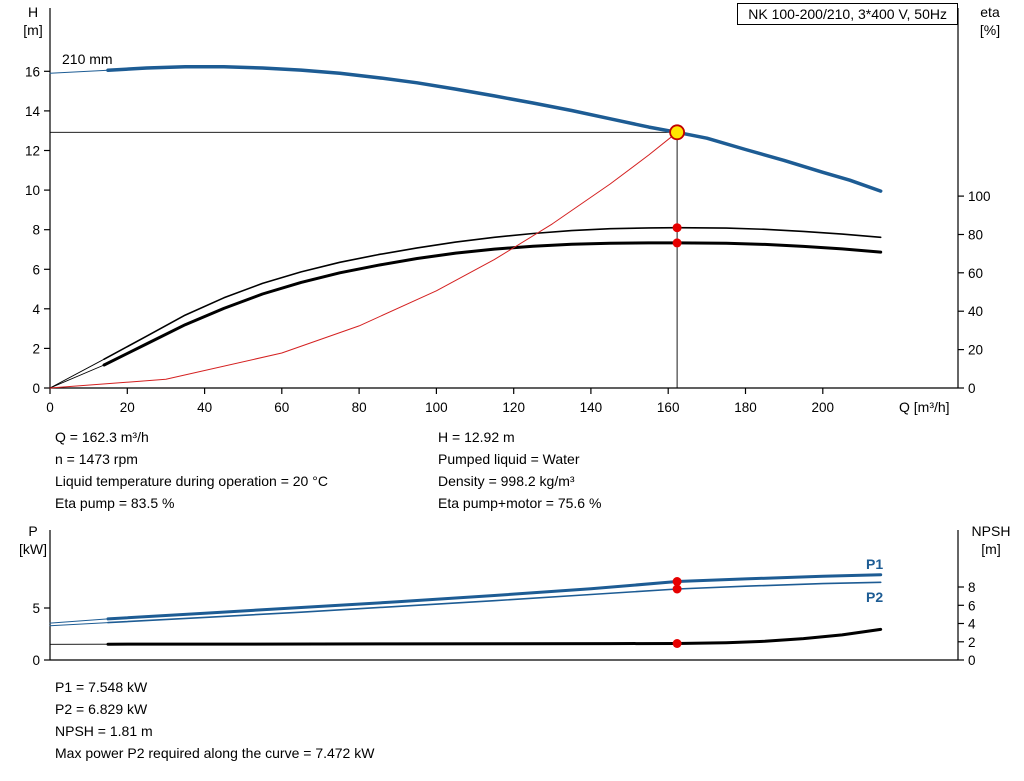 This screenshot has height=781, width=1024. I want to click on p1-curve-lead, so click(79, 621).